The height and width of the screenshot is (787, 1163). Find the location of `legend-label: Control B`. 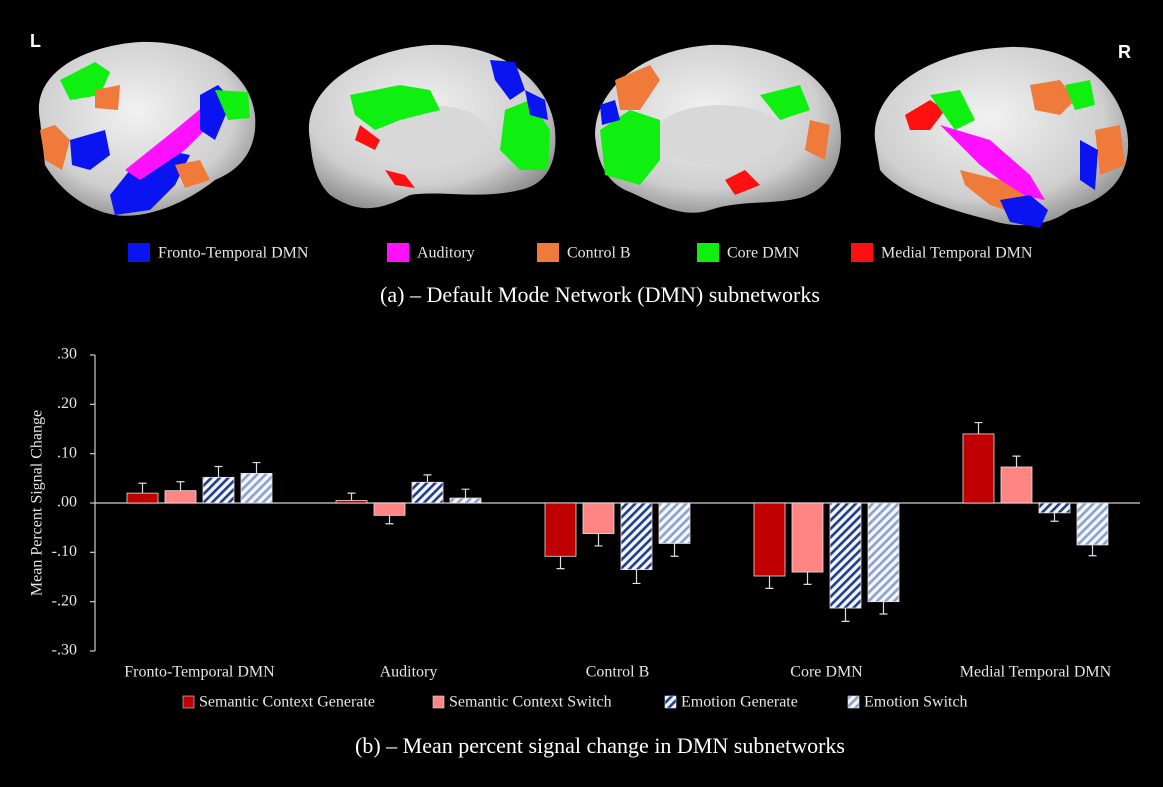

legend-label: Control B is located at coordinates (599, 253).